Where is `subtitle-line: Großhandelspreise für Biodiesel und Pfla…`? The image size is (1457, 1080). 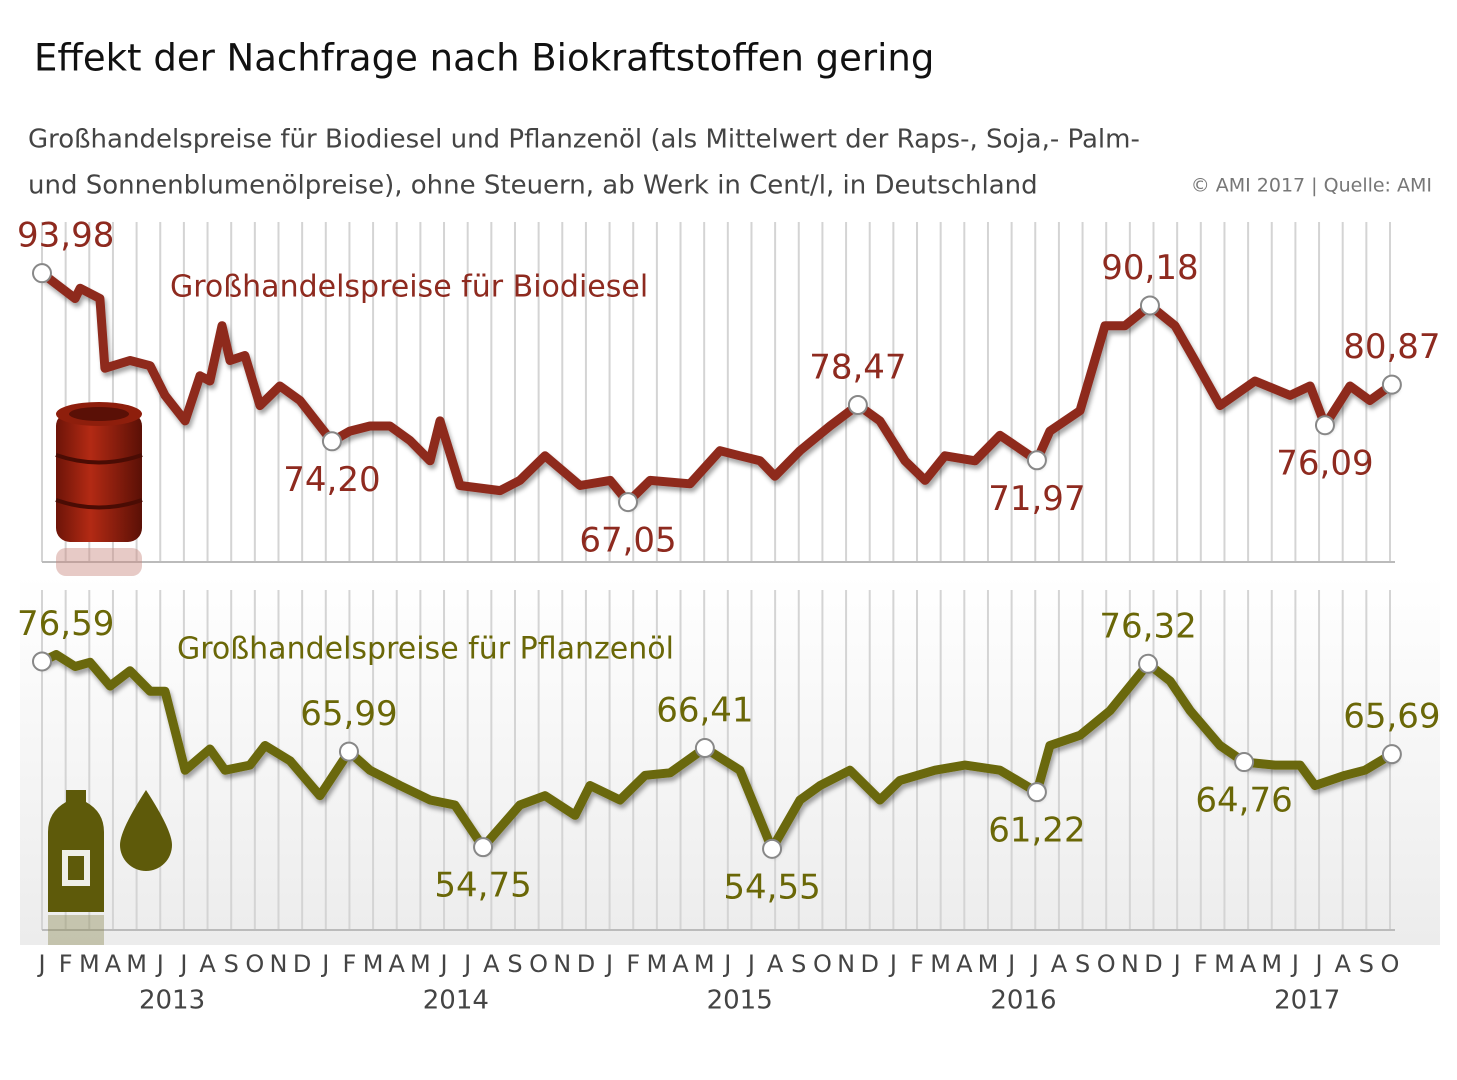
subtitle-line: Großhandelspreise für Biodiesel und Pfla… is located at coordinates (584, 140).